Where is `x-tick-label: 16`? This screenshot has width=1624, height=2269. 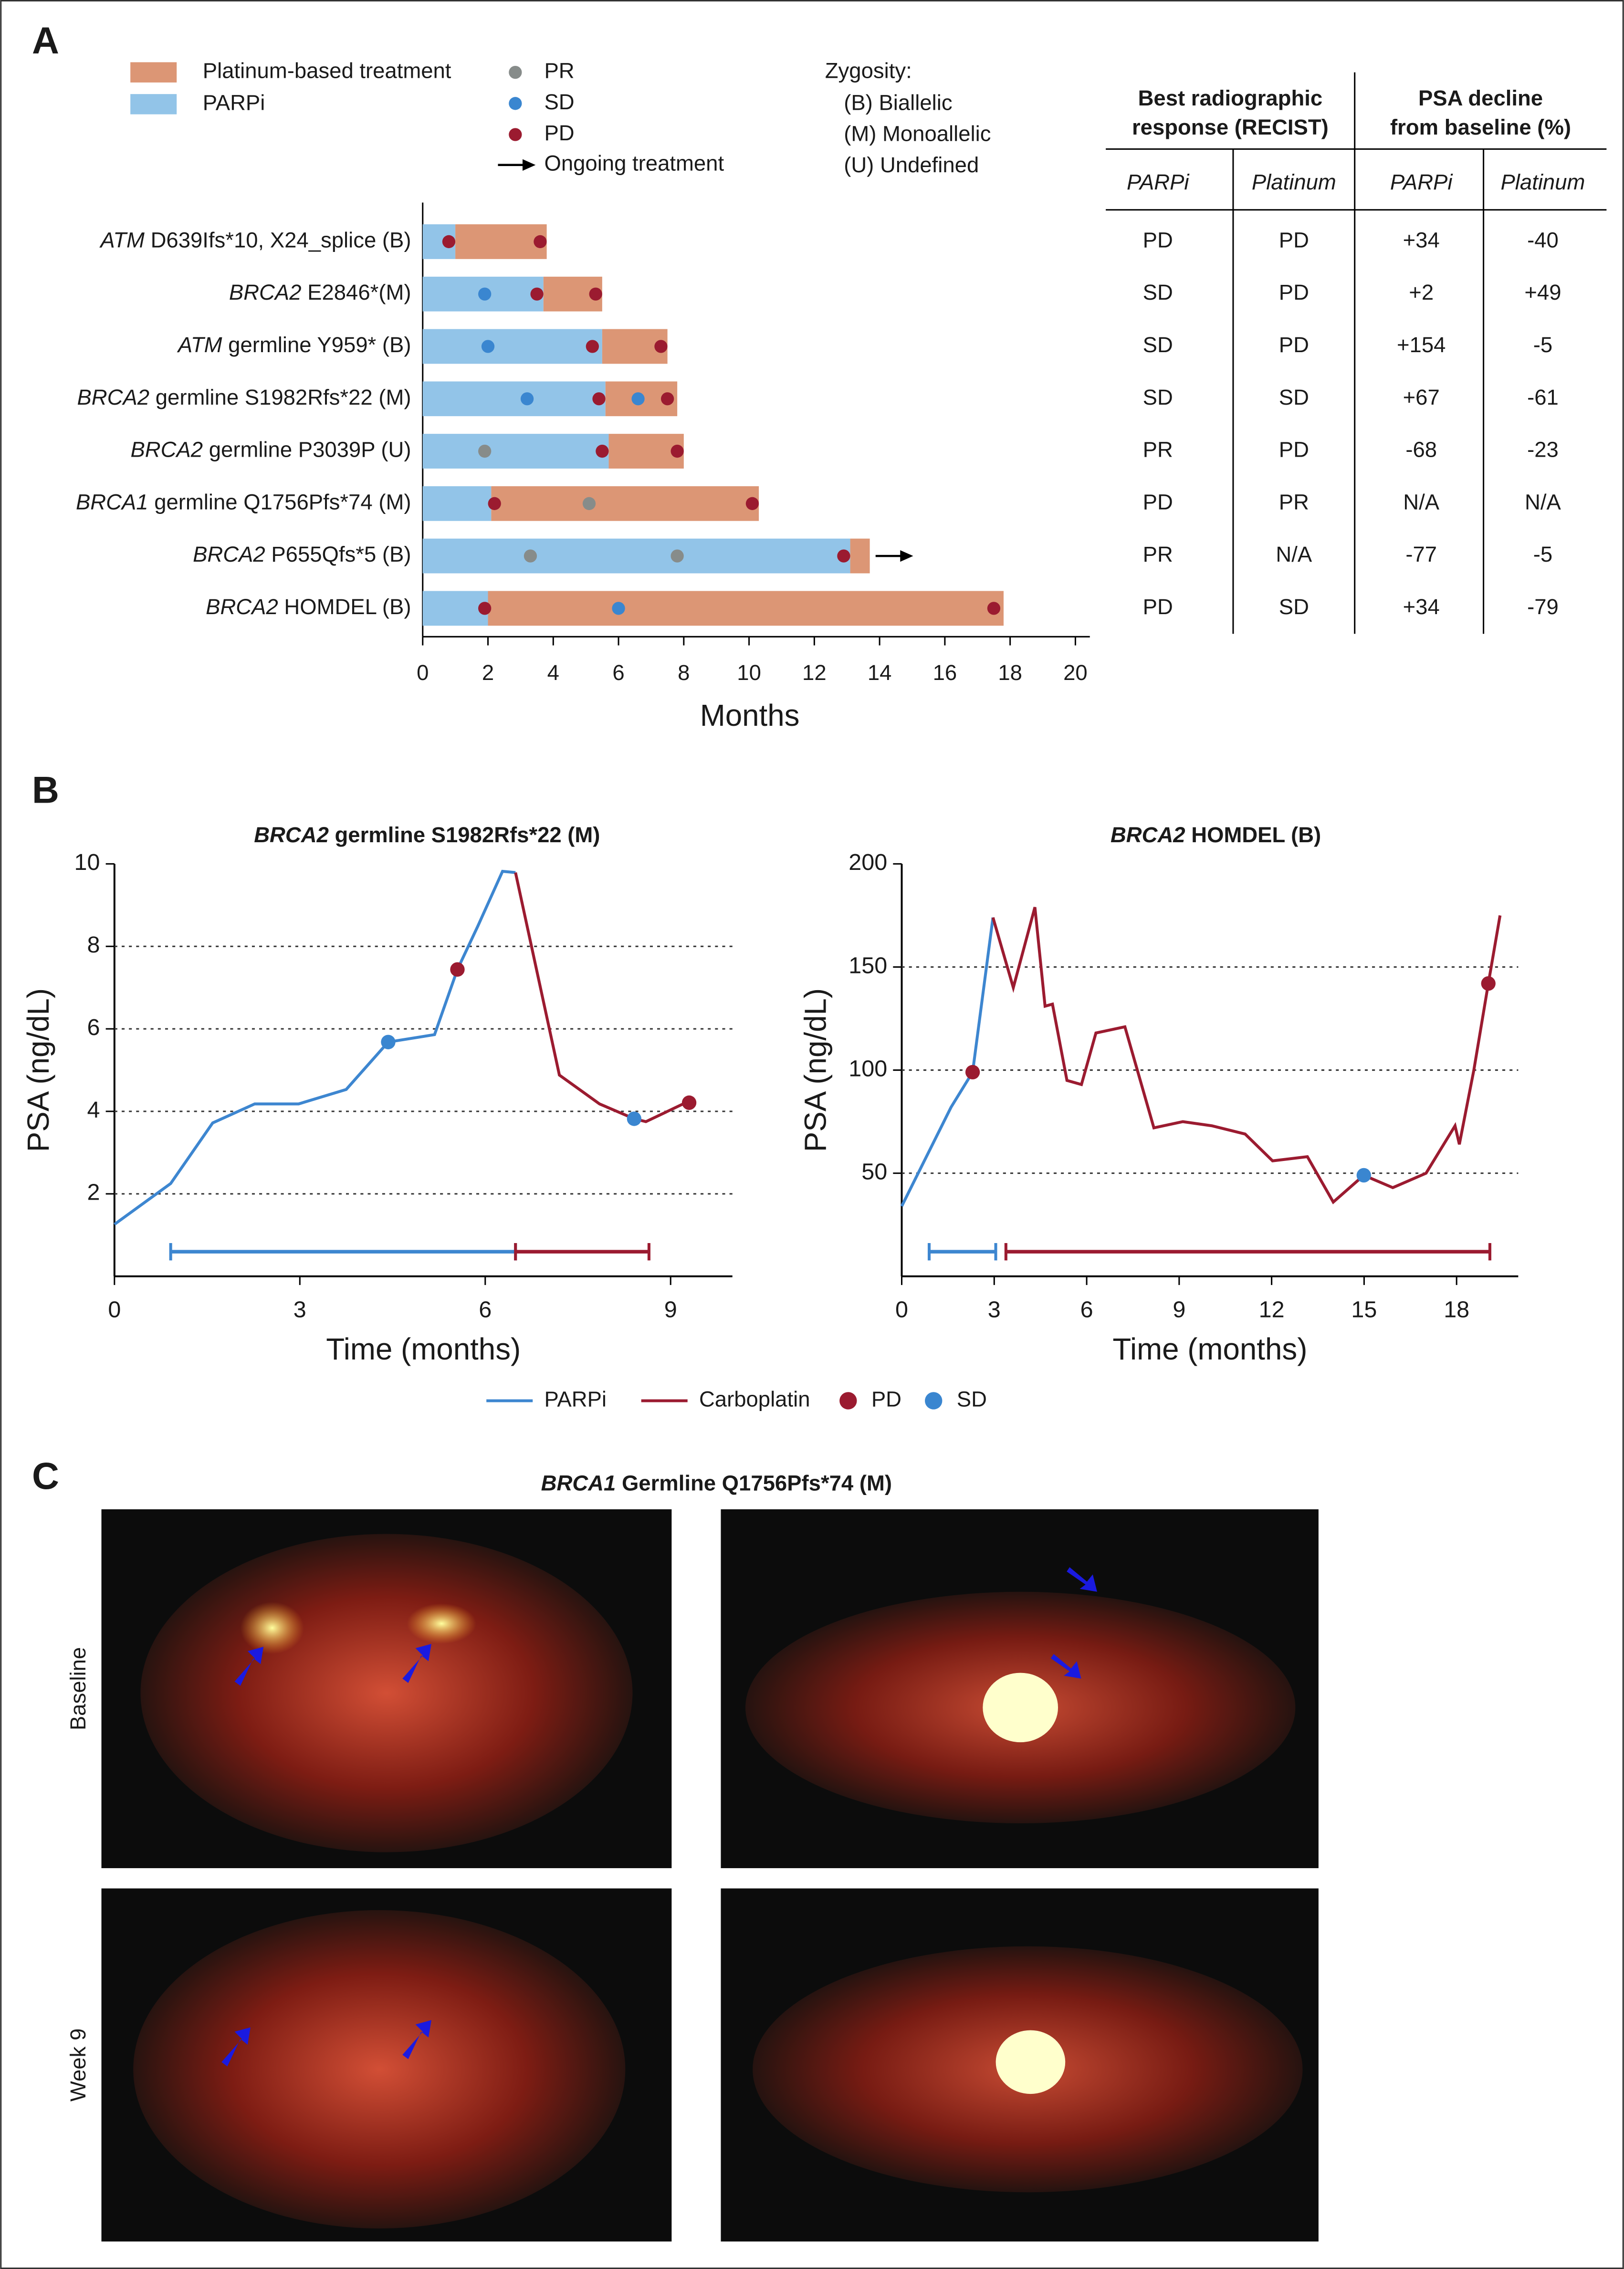 x-tick-label: 16 is located at coordinates (945, 673).